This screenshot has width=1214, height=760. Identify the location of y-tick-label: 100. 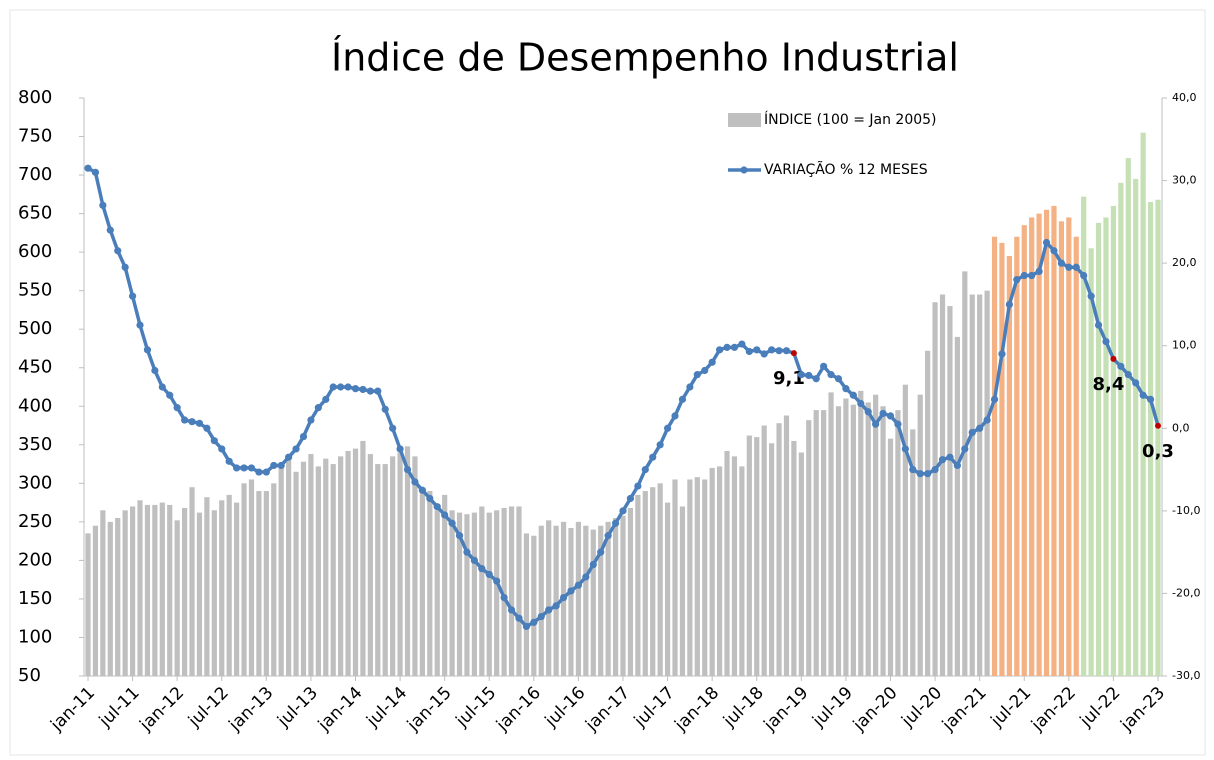
(35, 636).